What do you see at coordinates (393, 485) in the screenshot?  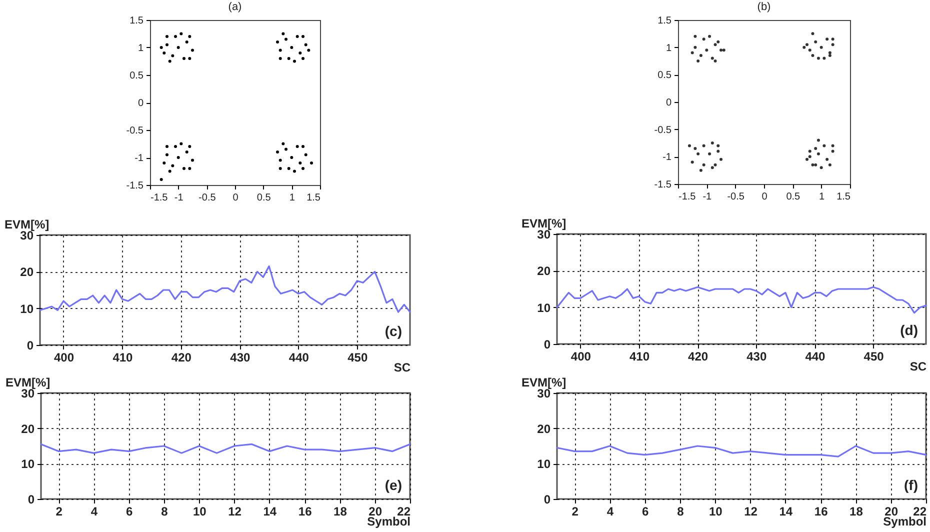 I see `annotation: (e)` at bounding box center [393, 485].